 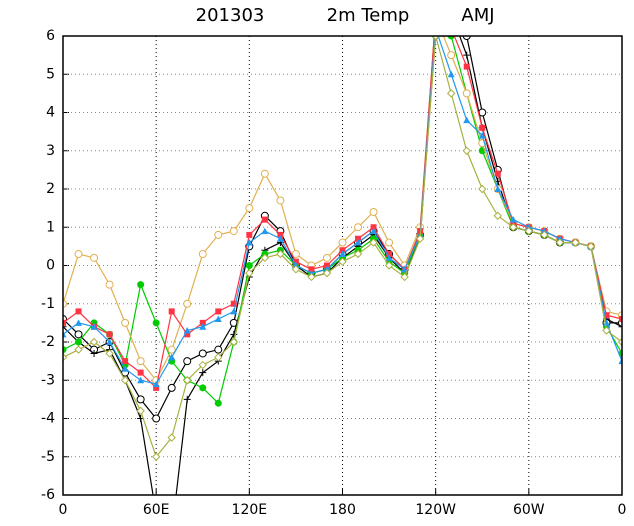 What do you see at coordinates (48, 342) in the screenshot?
I see `y-tick-label: -2` at bounding box center [48, 342].